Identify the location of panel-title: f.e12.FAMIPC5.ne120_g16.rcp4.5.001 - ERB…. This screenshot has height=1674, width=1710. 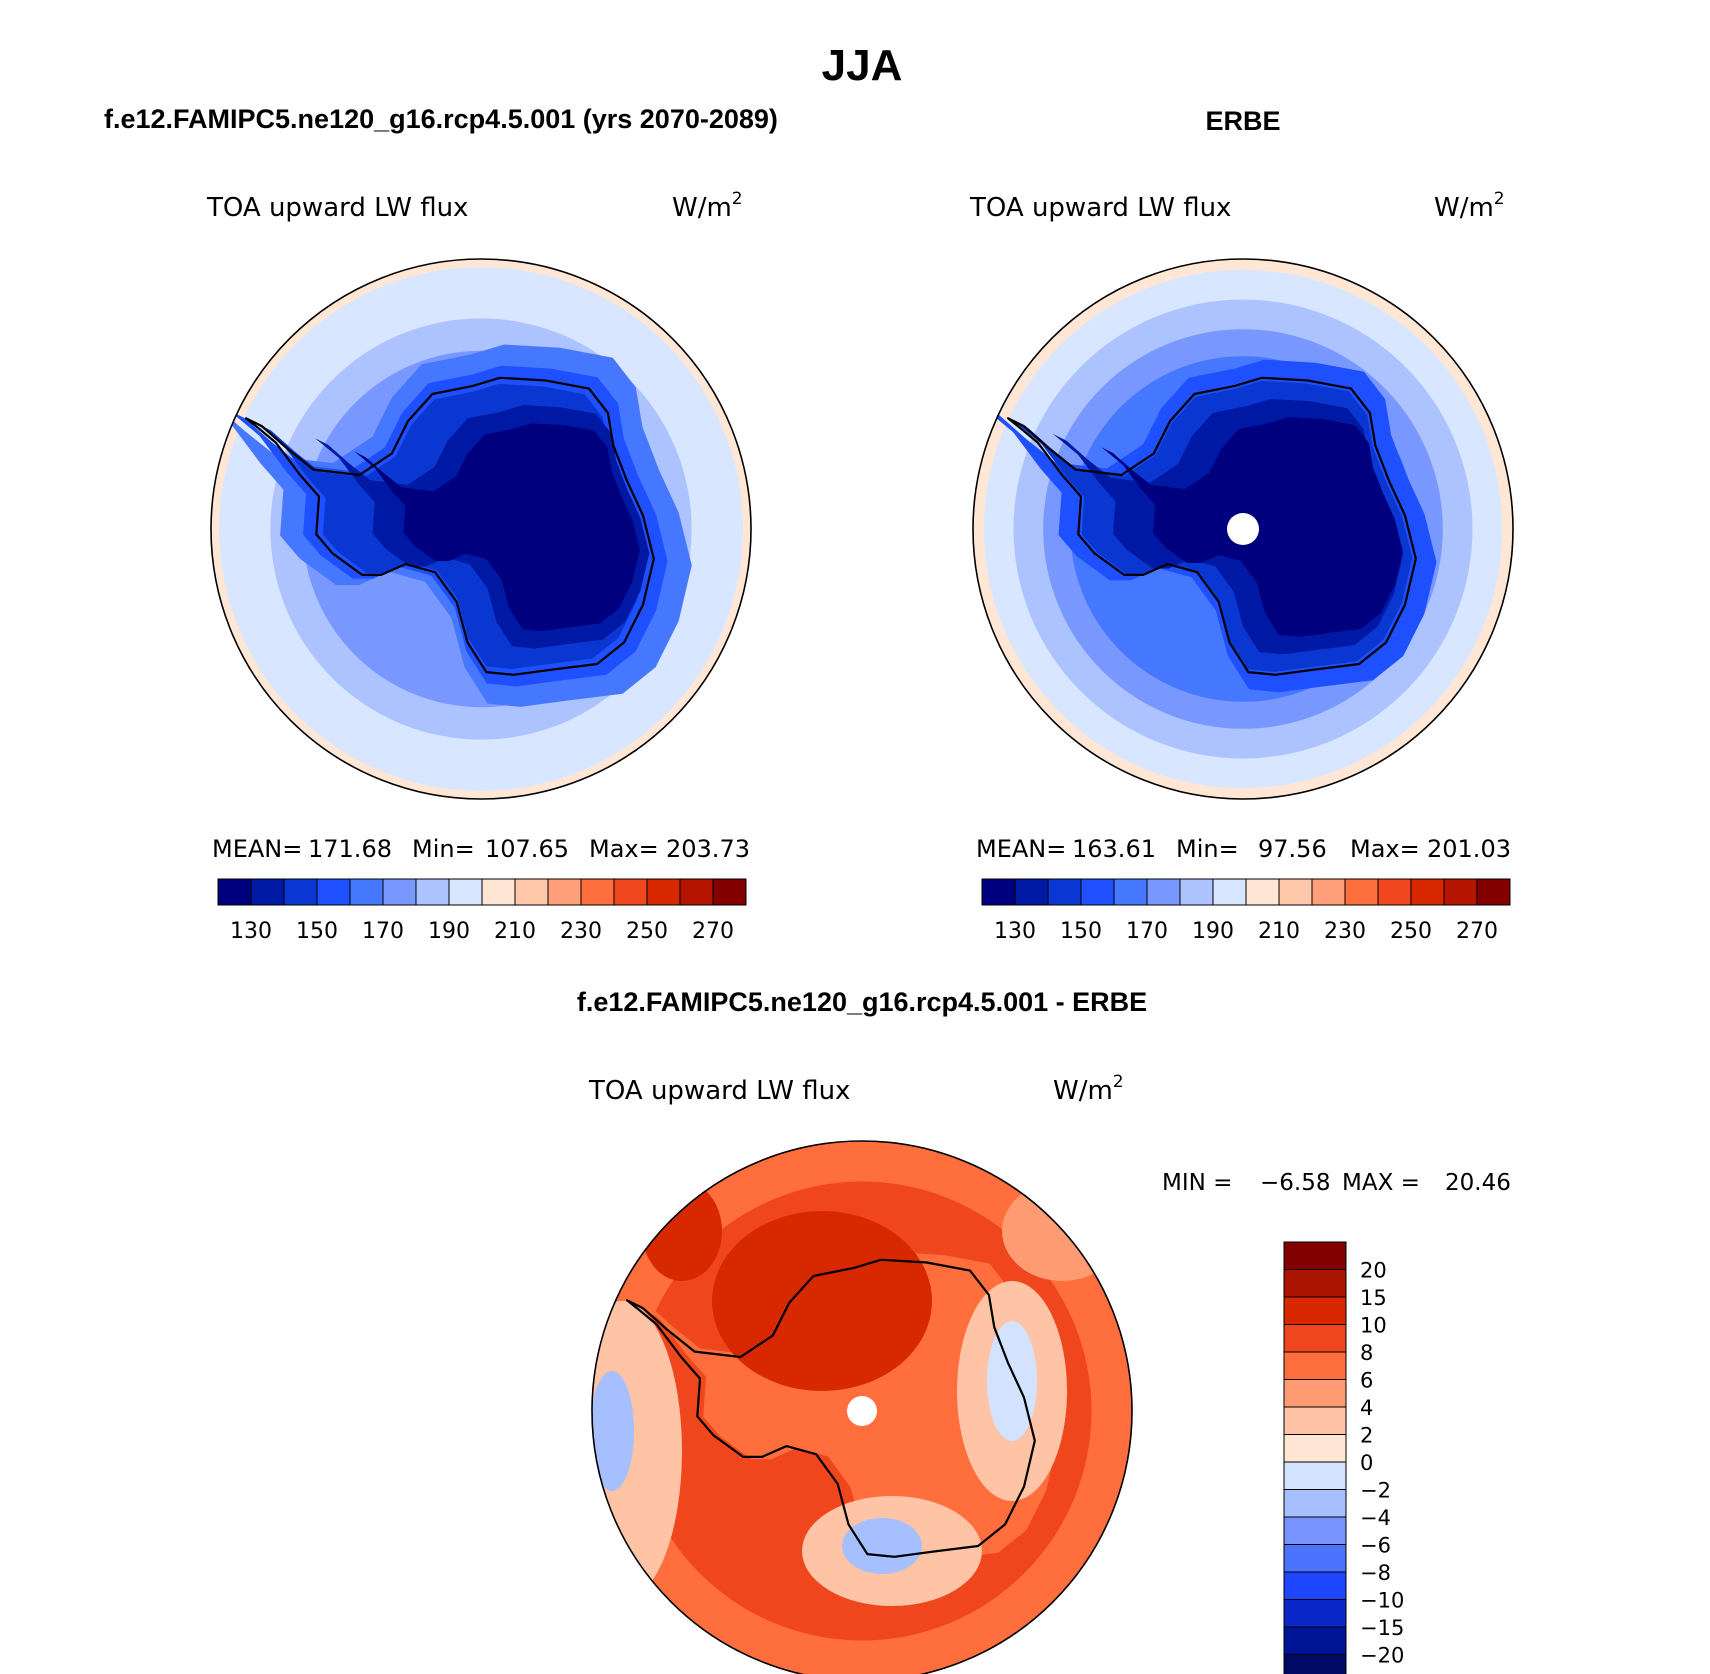
(862, 1002).